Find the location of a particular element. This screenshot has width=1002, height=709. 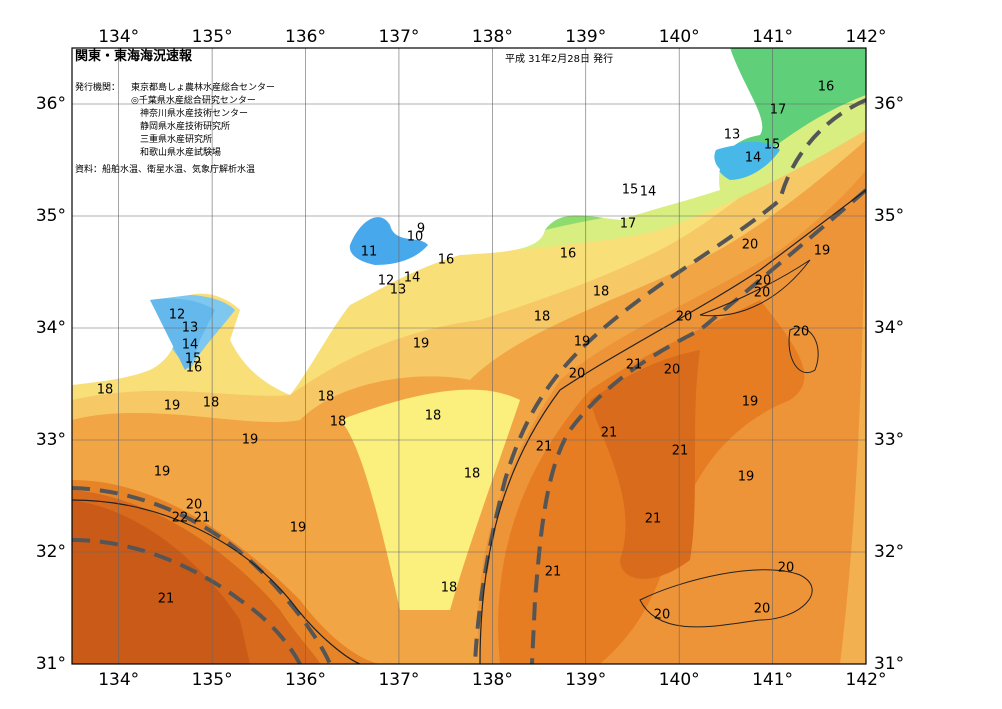

contour-label: 11 is located at coordinates (369, 252).